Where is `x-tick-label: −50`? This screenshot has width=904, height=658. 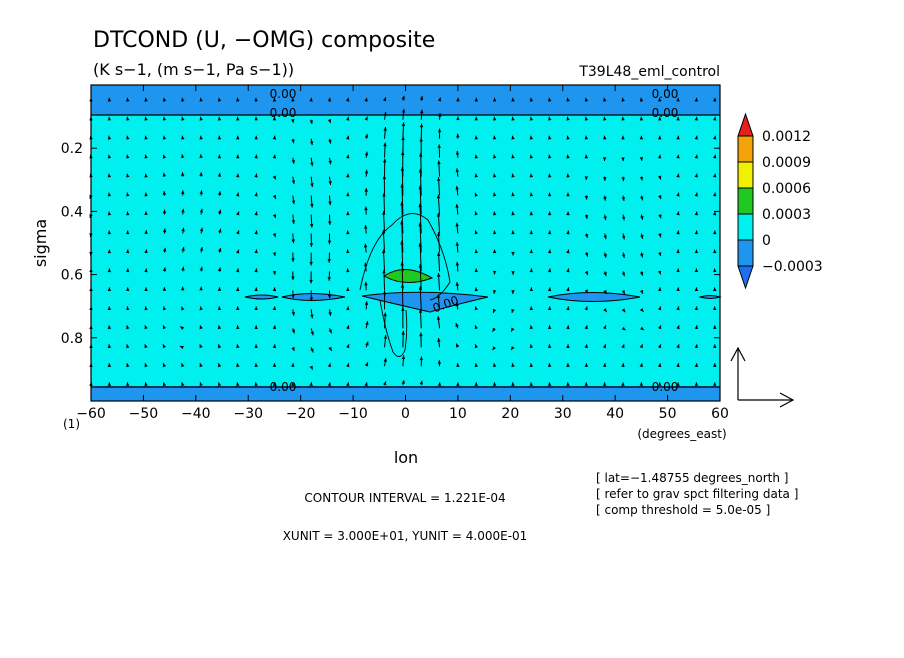
x-tick-label: −50 is located at coordinates (144, 414).